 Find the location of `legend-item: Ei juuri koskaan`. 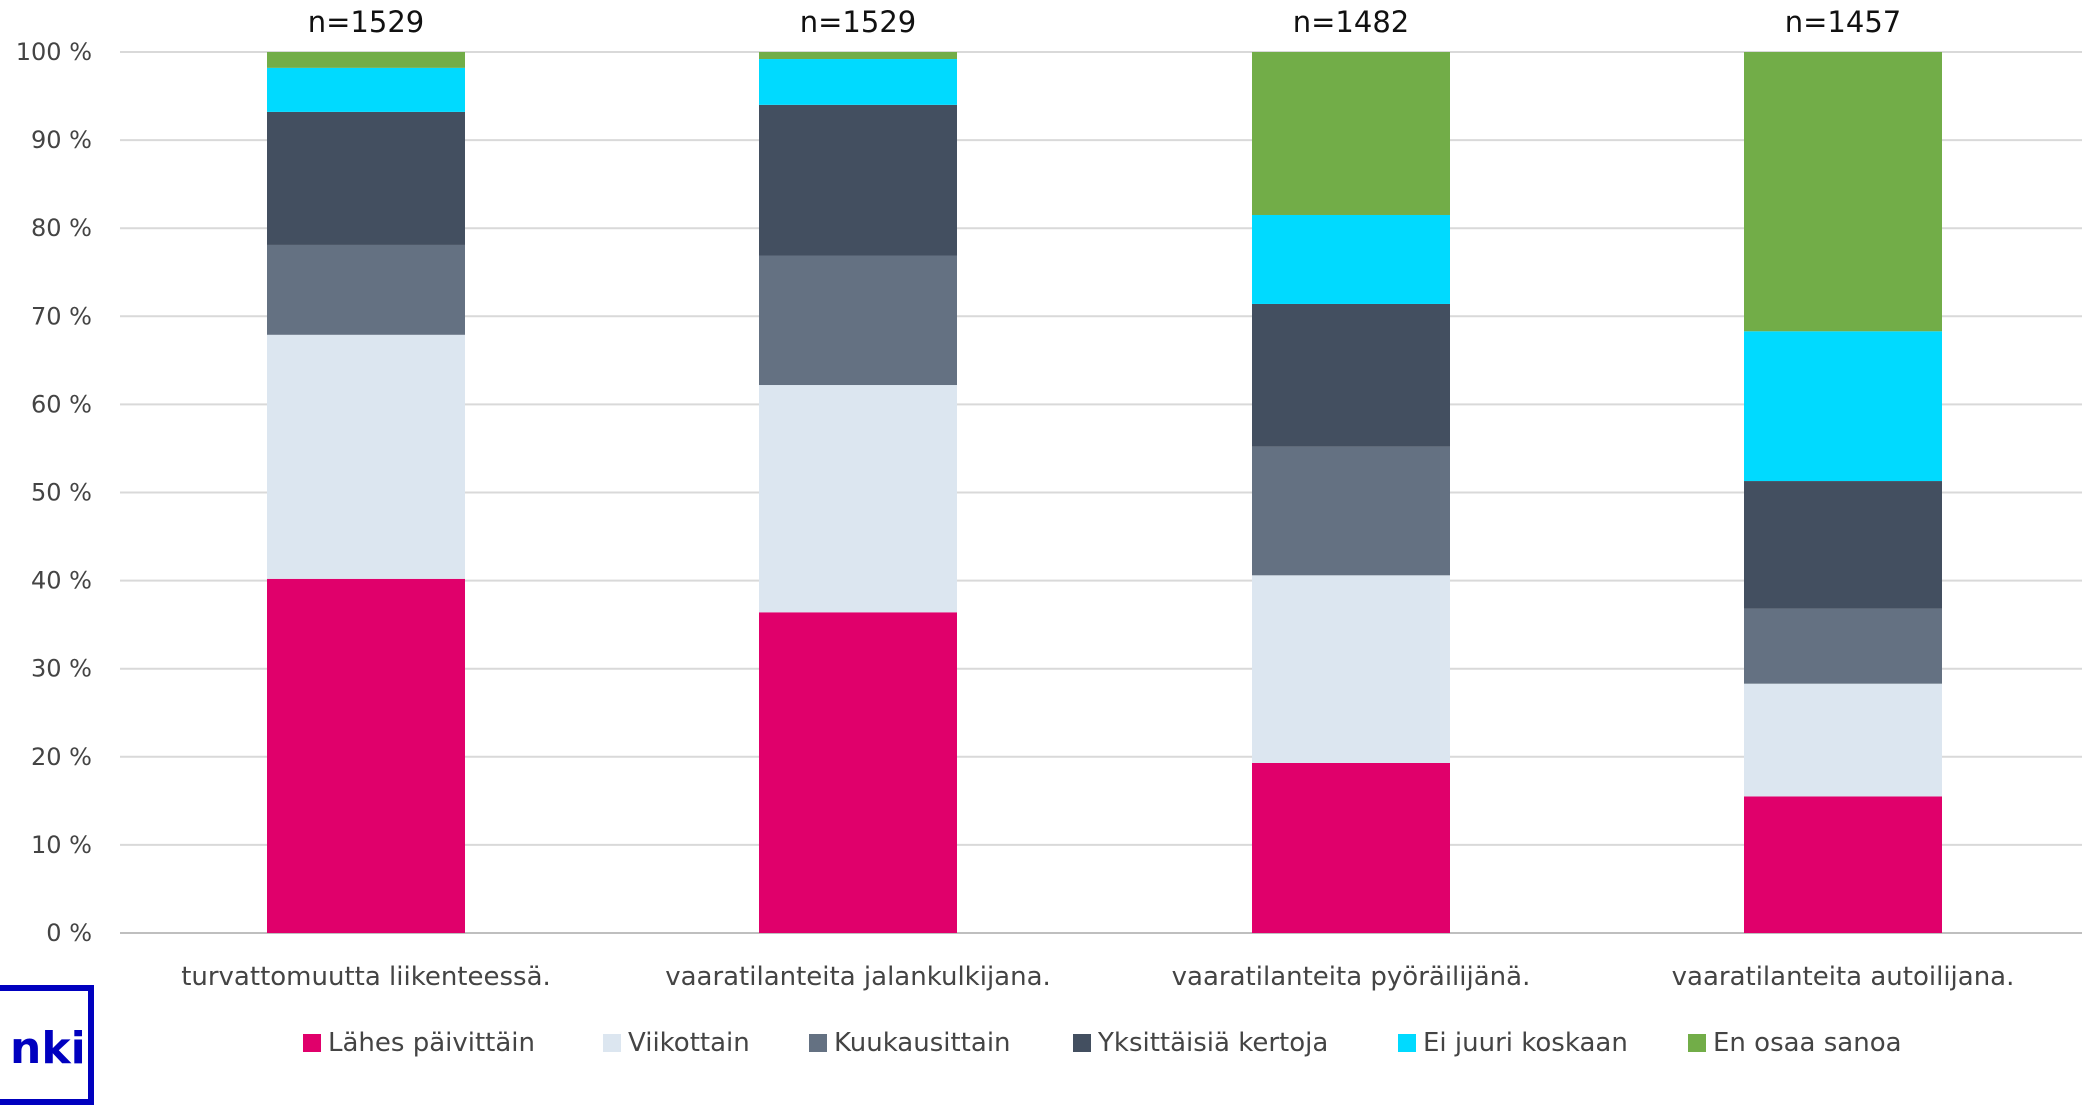

legend-item: Ei juuri koskaan is located at coordinates (1513, 1043).